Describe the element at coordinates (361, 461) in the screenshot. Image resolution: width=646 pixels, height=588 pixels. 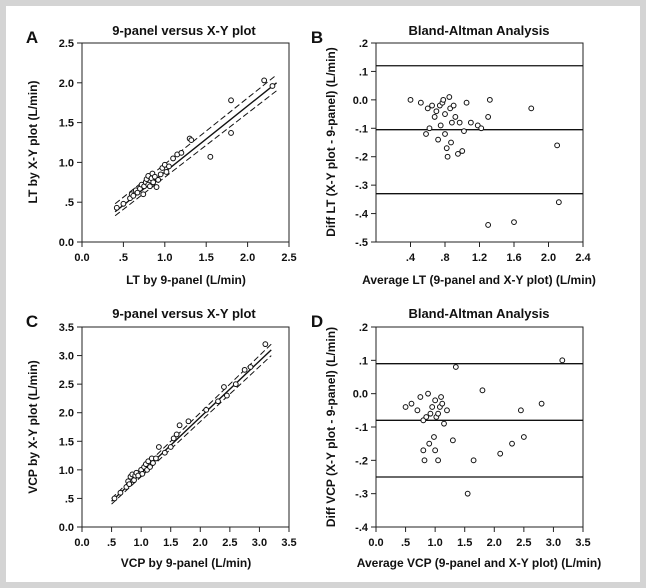
I see `panel-d-ytick-label: -.2` at that location.